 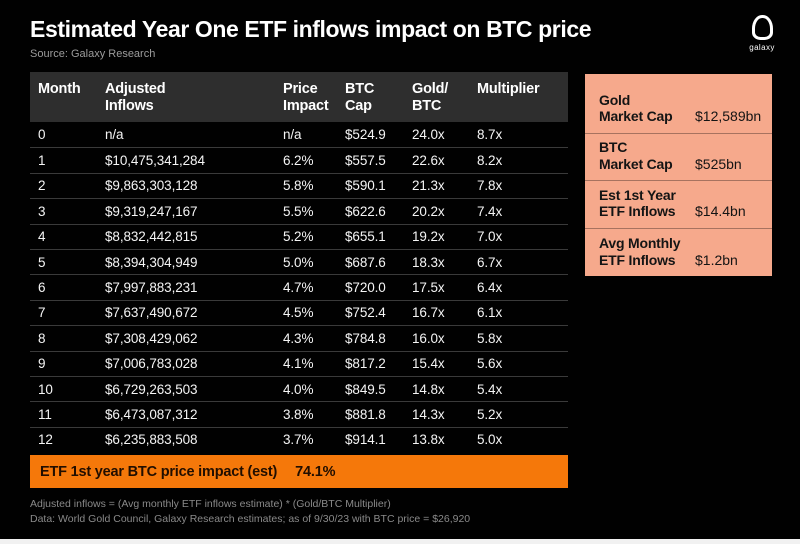 What do you see at coordinates (428, 364) in the screenshot?
I see `cell-gold-btc: 15.4x` at bounding box center [428, 364].